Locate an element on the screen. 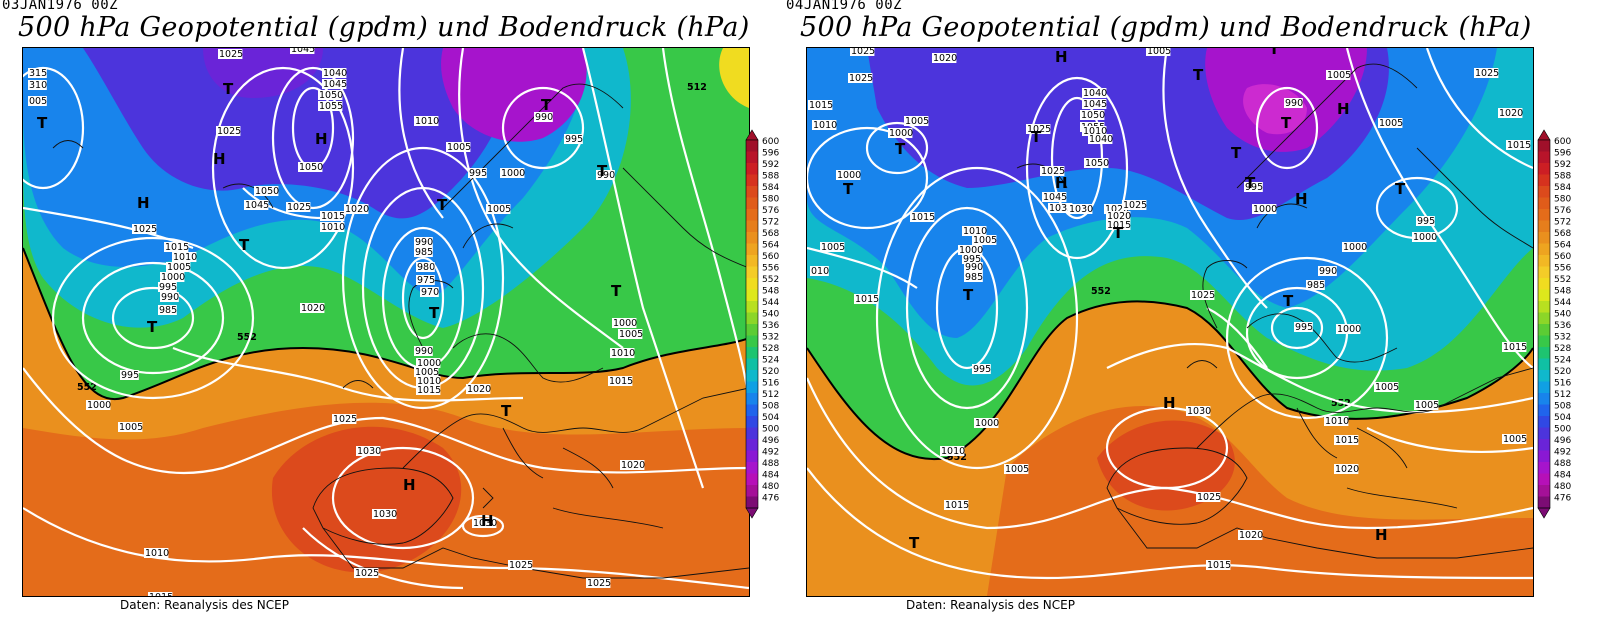  scale-label: 560 is located at coordinates (770, 257).